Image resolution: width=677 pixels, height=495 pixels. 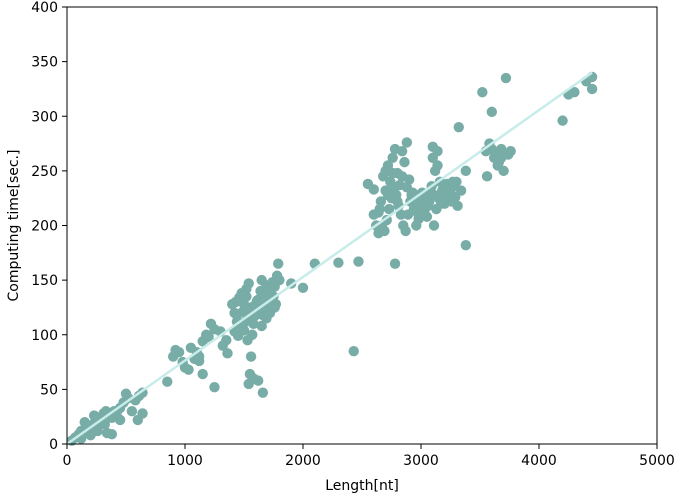 What do you see at coordinates (53, 445) in the screenshot?
I see `y-tick-label: 0` at bounding box center [53, 445].